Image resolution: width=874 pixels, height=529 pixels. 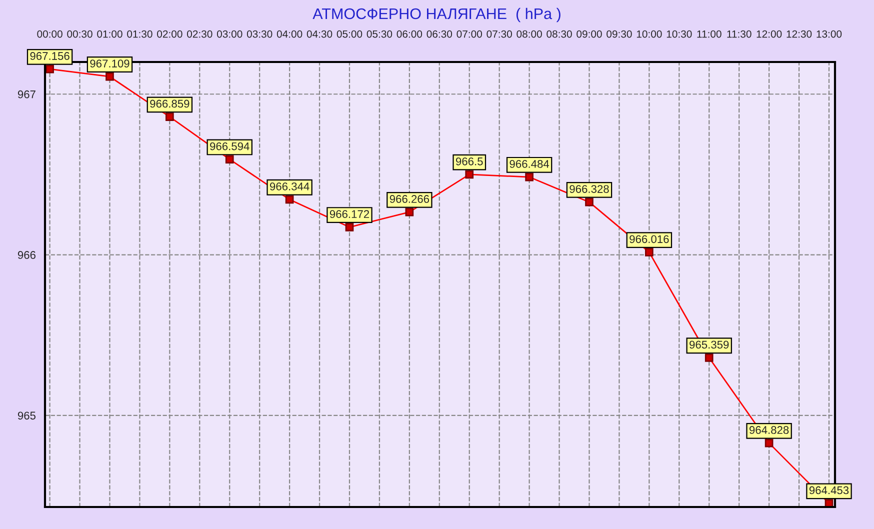 I want to click on data-label: 966.594, so click(x=230, y=146).